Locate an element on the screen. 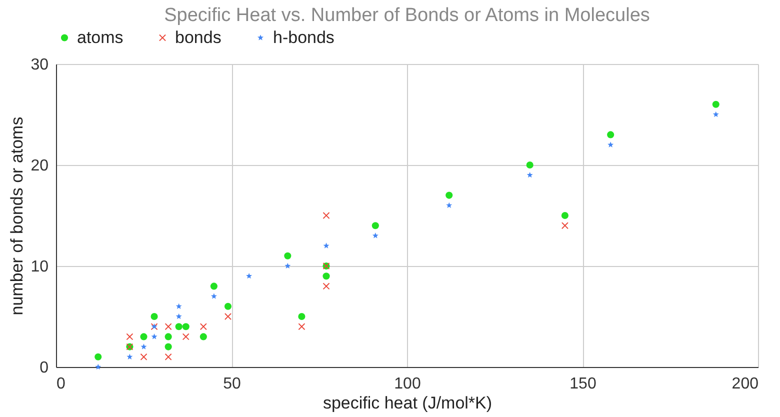 The height and width of the screenshot is (417, 780). x-tick-label: 200 is located at coordinates (745, 384).